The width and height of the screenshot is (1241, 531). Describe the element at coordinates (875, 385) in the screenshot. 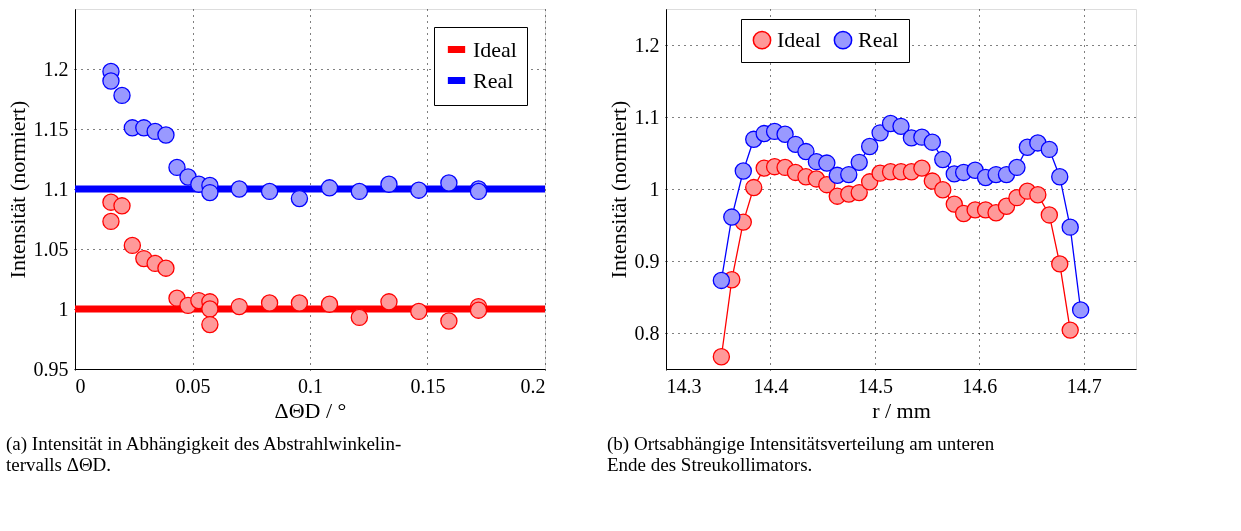

I see `x-tick-label: 14.5` at that location.